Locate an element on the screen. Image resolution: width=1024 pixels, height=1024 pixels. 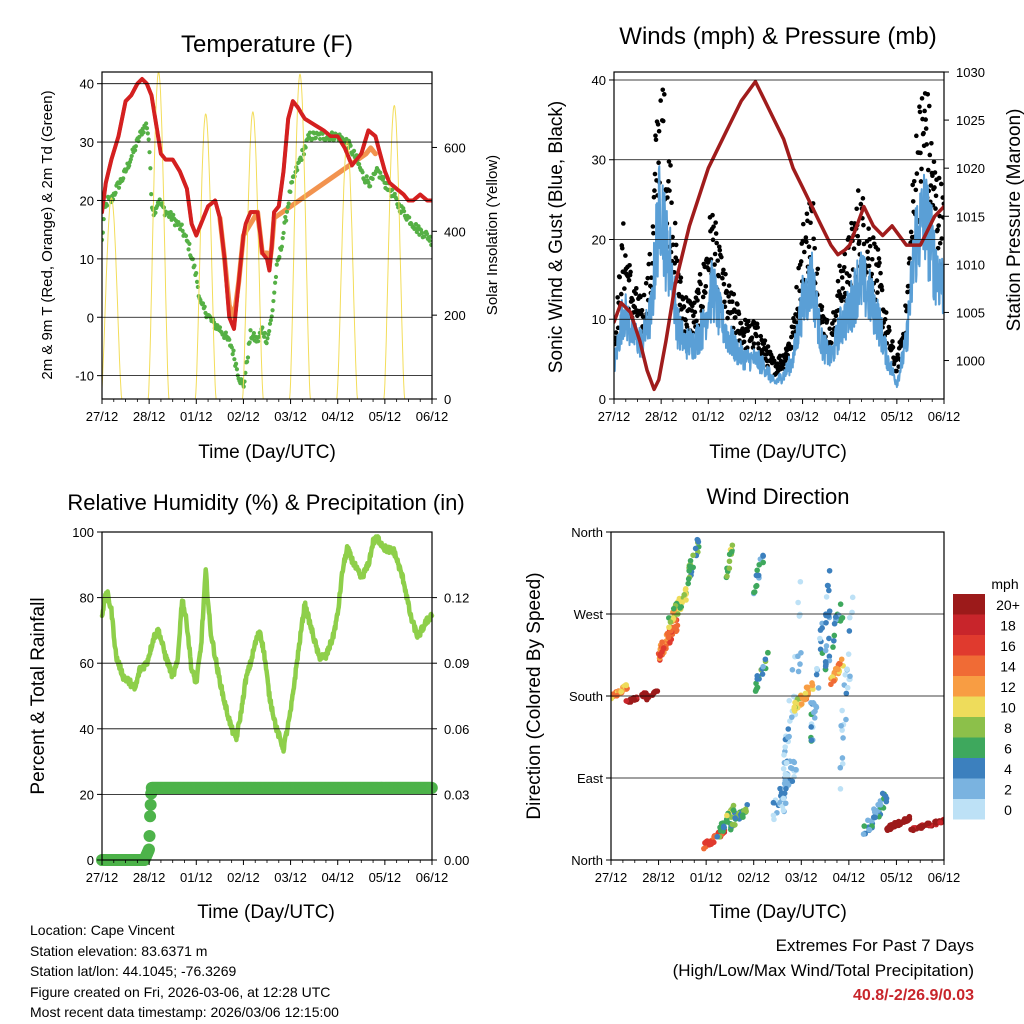
precipitation-point is located at coordinates (149, 835).